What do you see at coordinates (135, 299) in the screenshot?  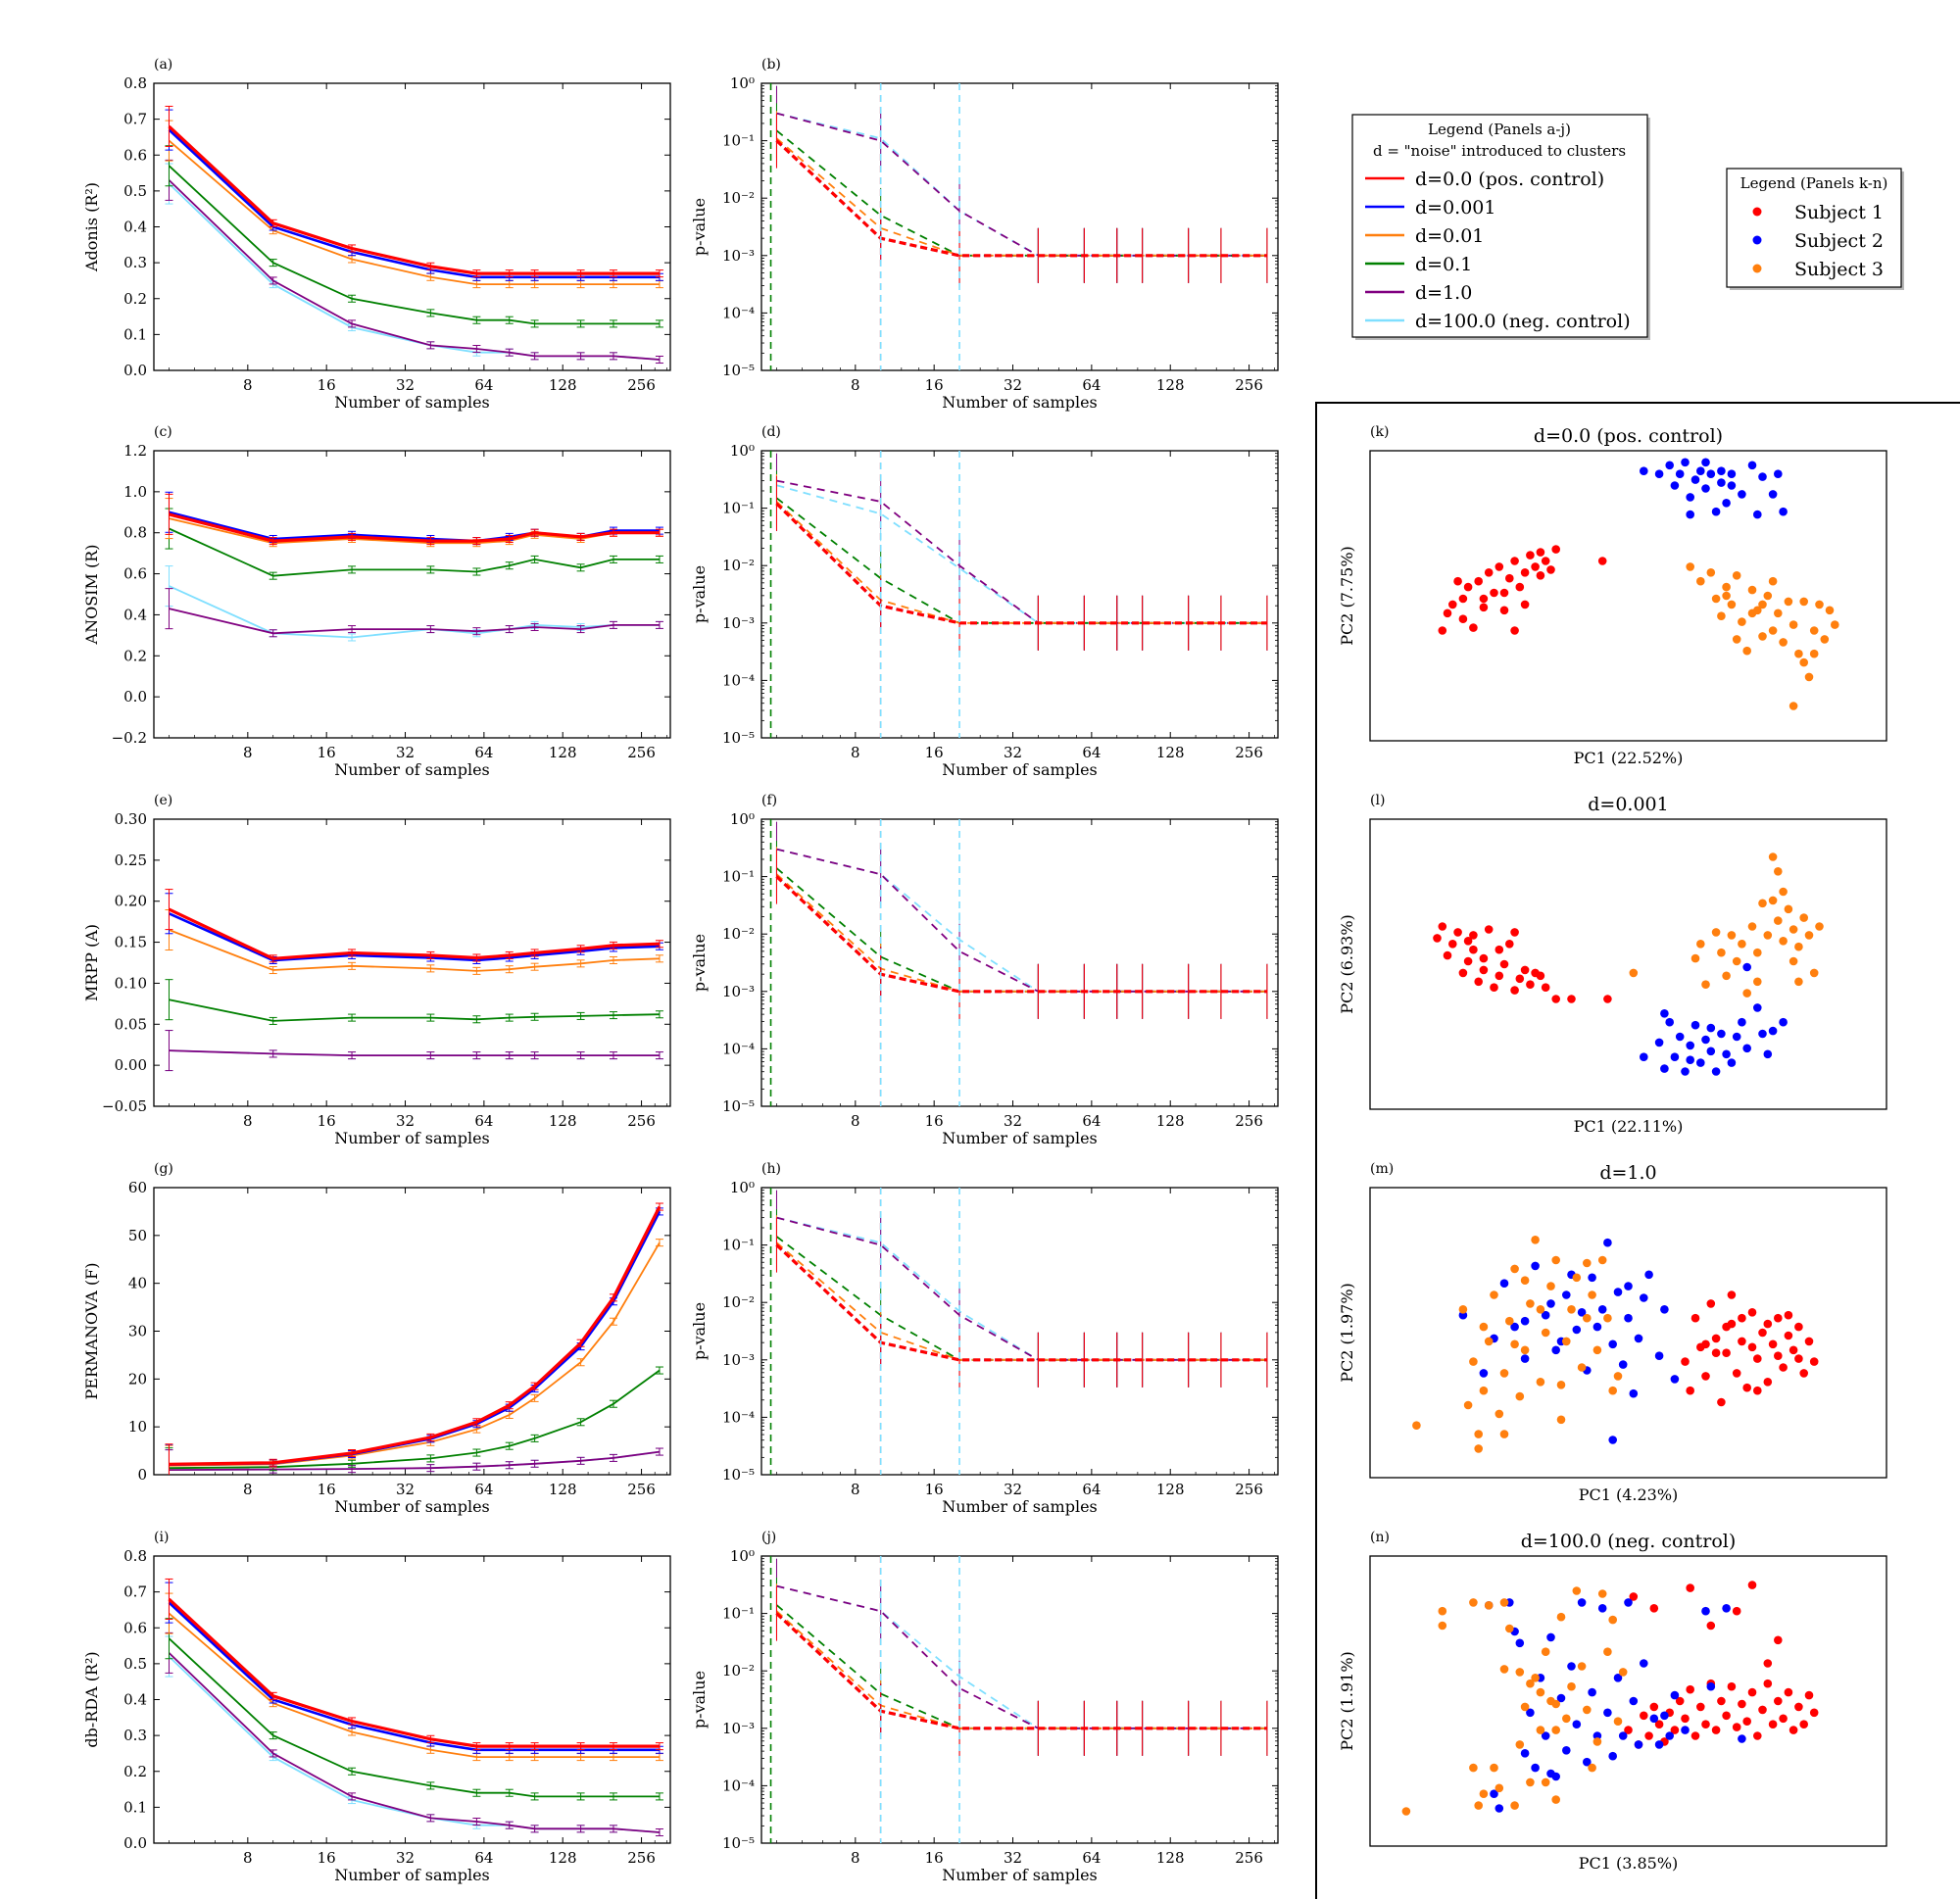 I see `y-tick-label: 0.2` at bounding box center [135, 299].